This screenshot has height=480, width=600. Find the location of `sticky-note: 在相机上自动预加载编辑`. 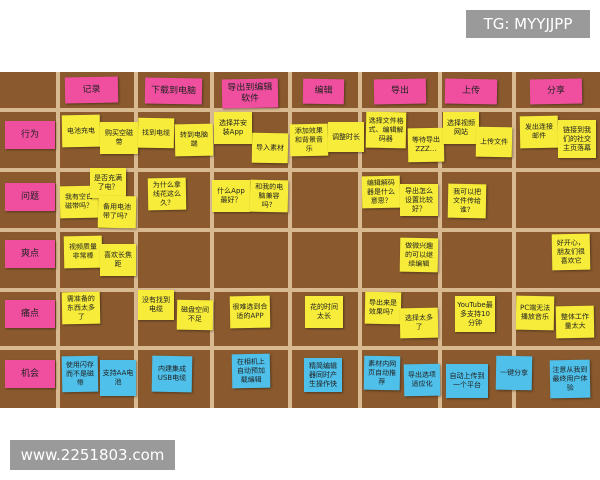

sticky-note: 在相机上自动预加载编辑 is located at coordinates (251, 371).